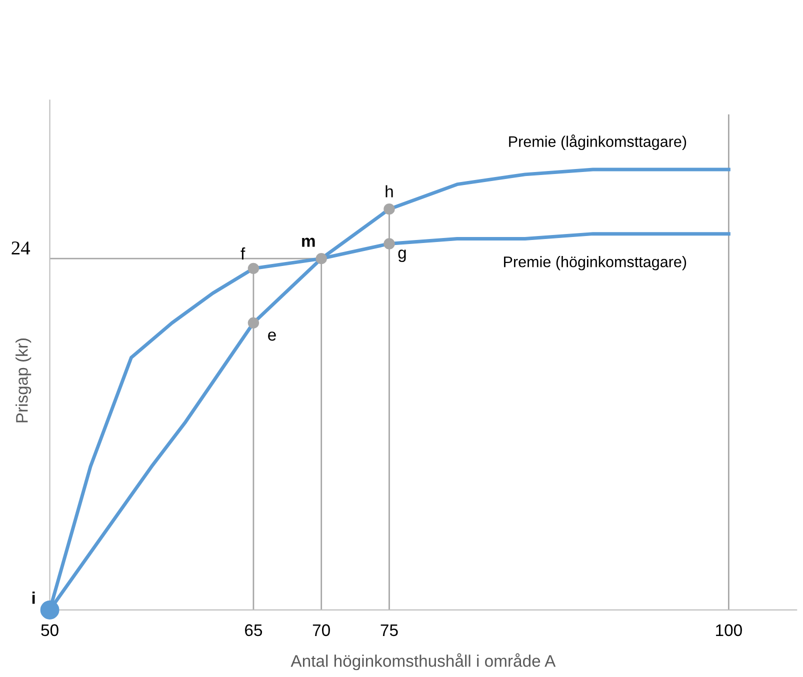  Describe the element at coordinates (272, 336) in the screenshot. I see `annotation: e` at that location.